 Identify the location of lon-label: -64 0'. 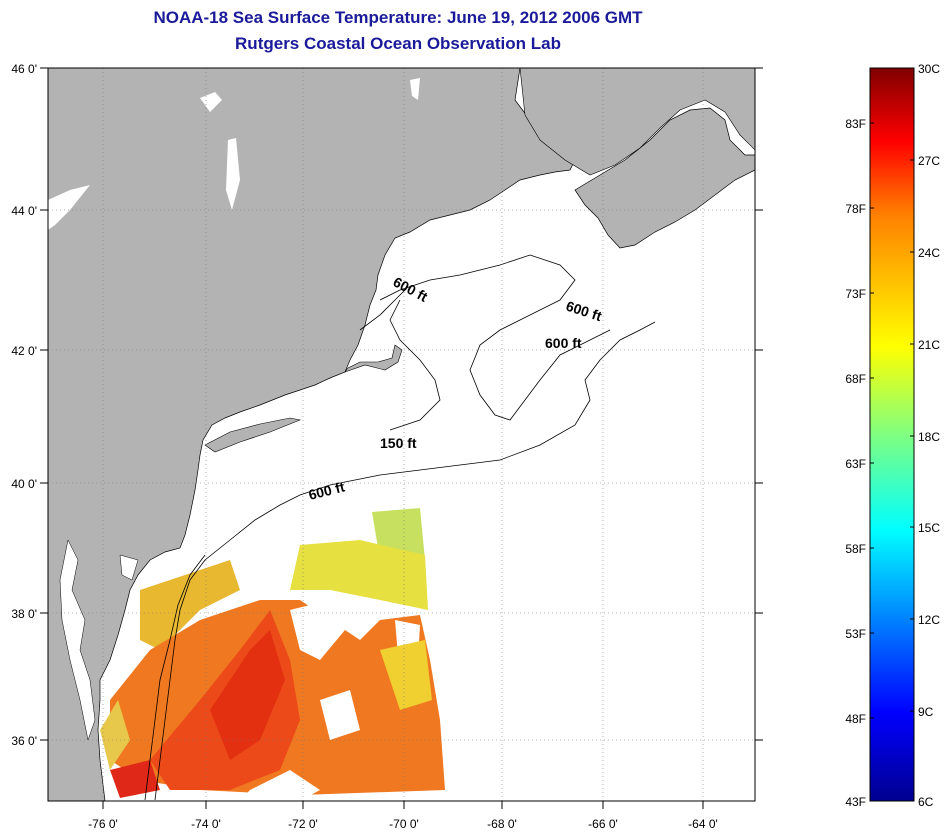
(703, 824).